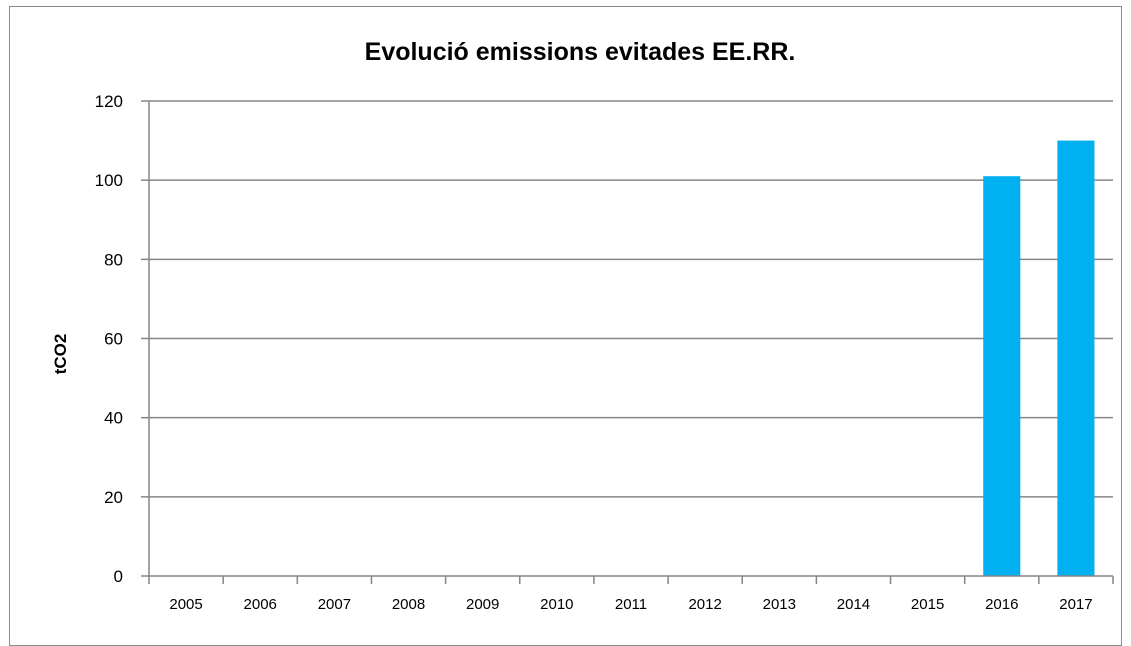 Image resolution: width=1131 pixels, height=646 pixels. Describe the element at coordinates (185, 604) in the screenshot. I see `x-tick-label: 2005` at that location.